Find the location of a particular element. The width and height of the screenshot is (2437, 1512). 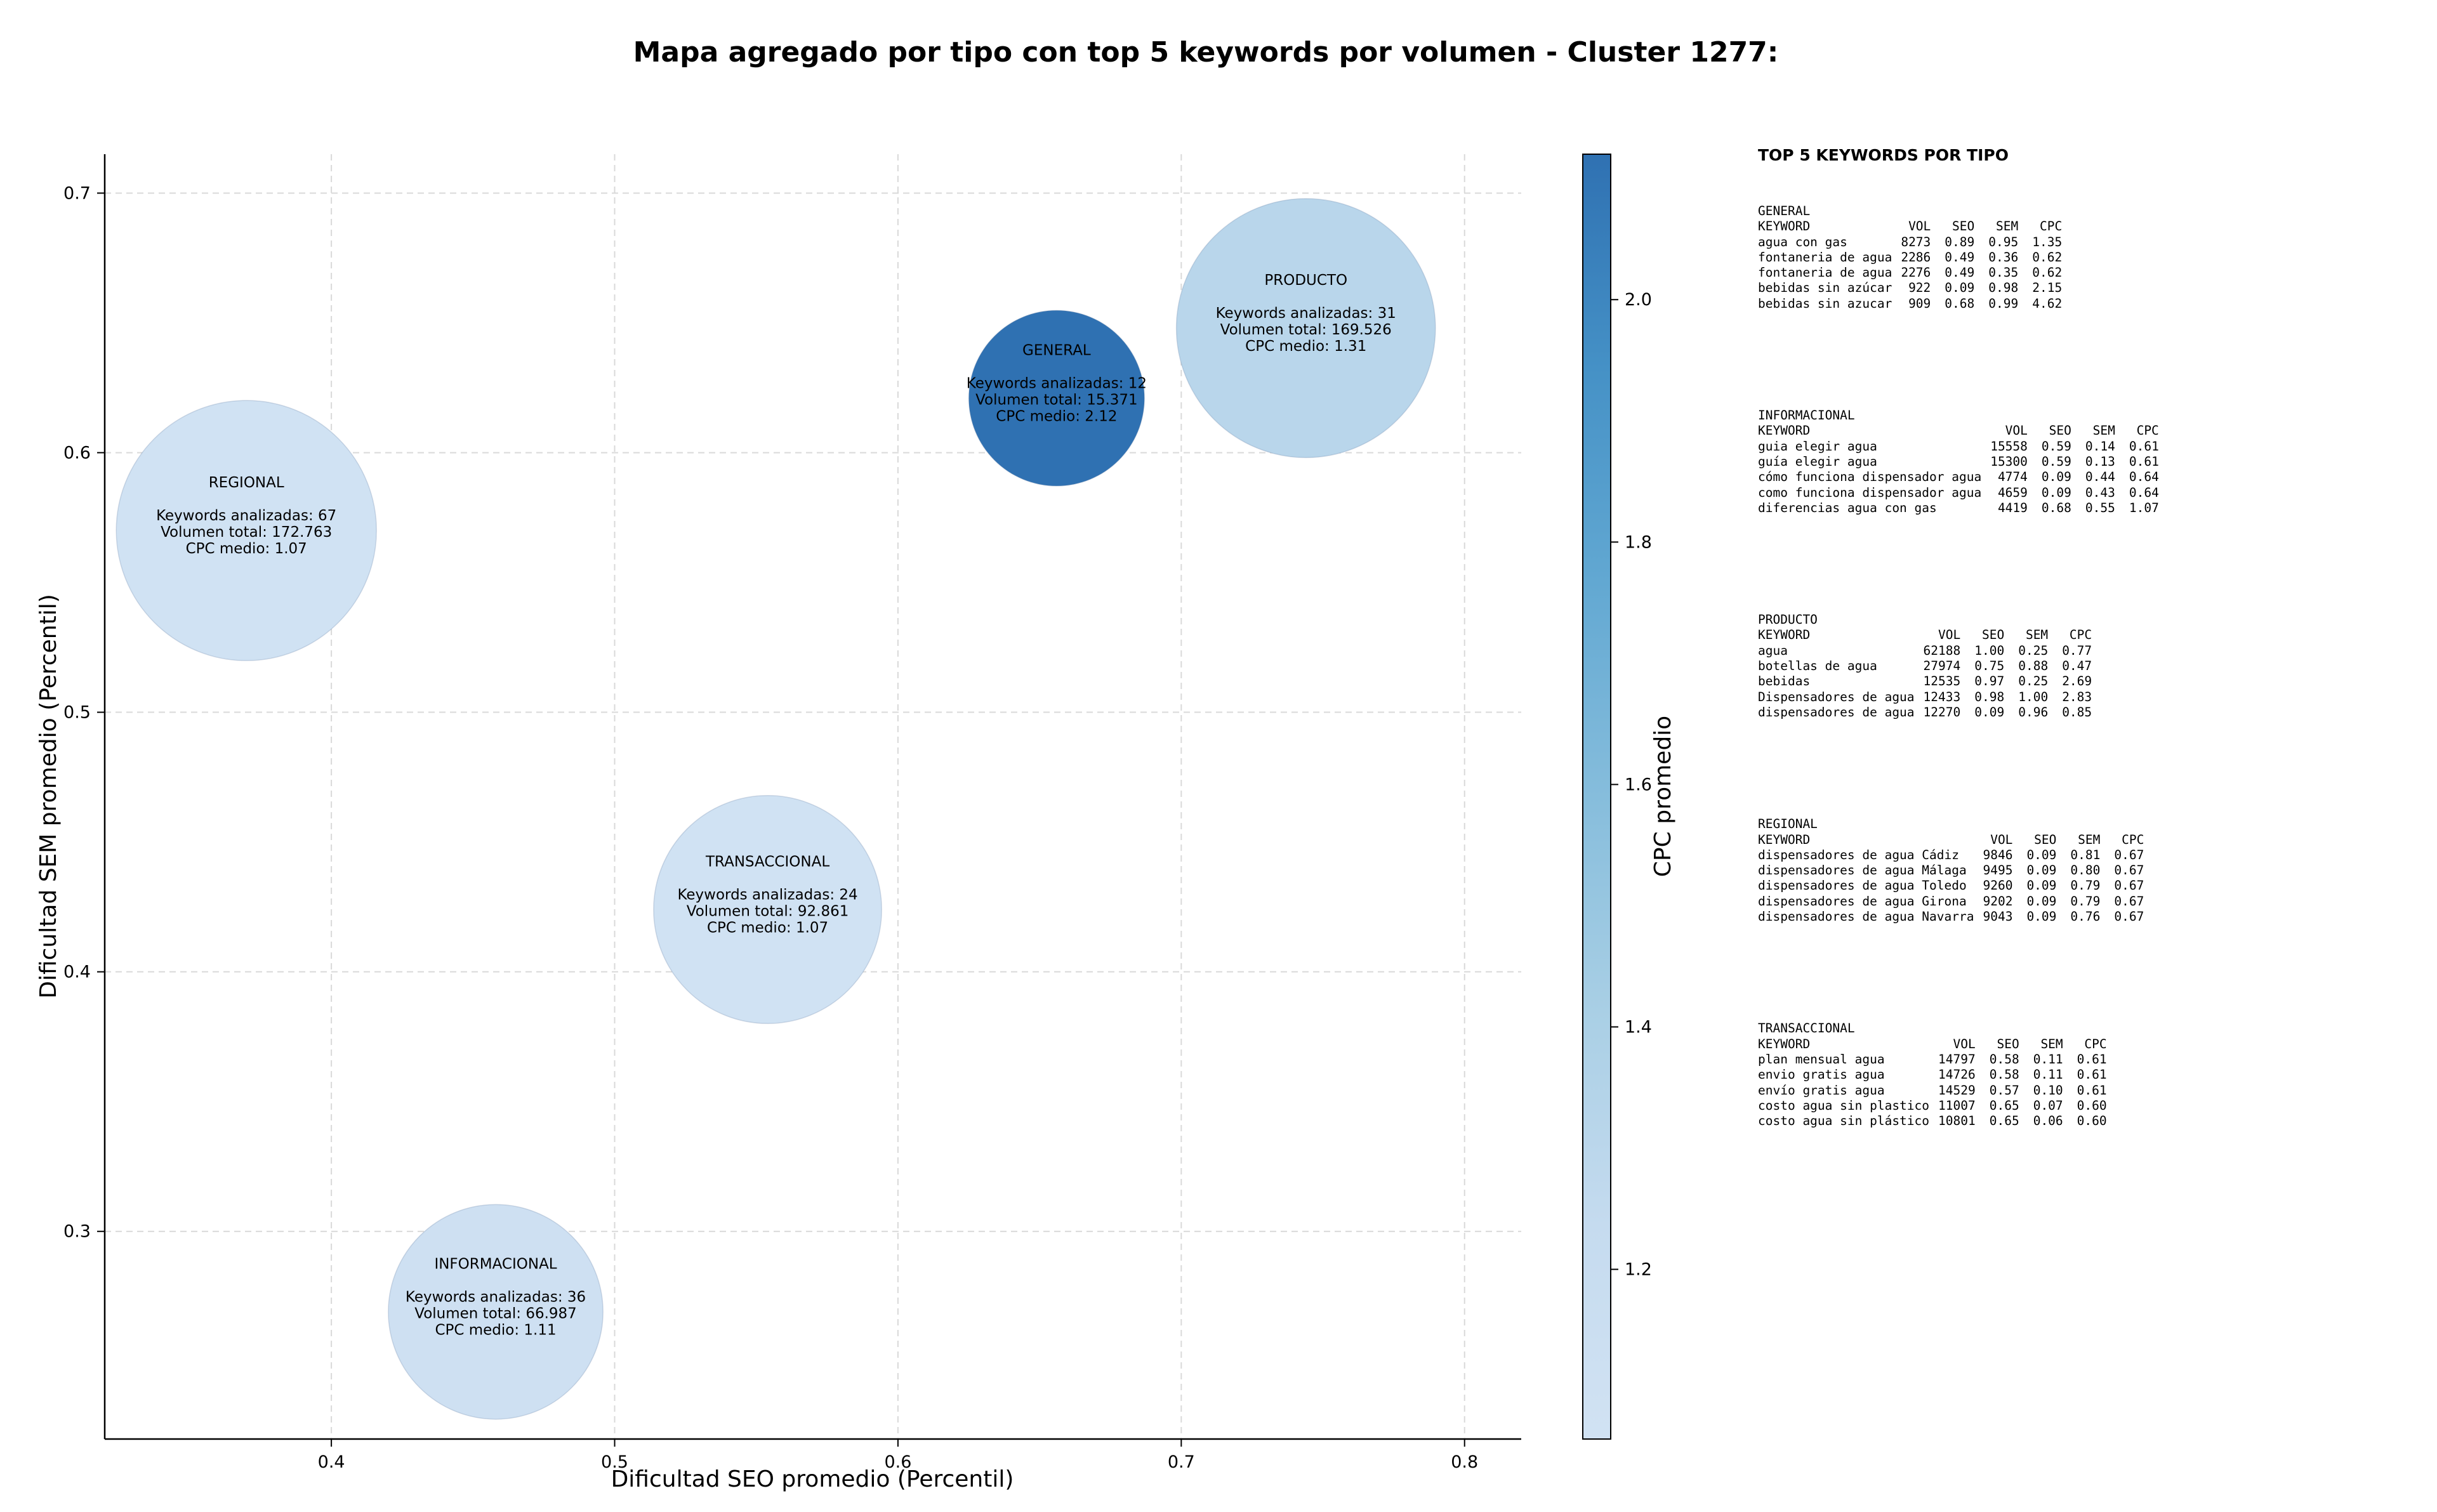

table-row: costo agua sin plástico 10801 0.65 0.06 0.60 is located at coordinates (1932, 1122).